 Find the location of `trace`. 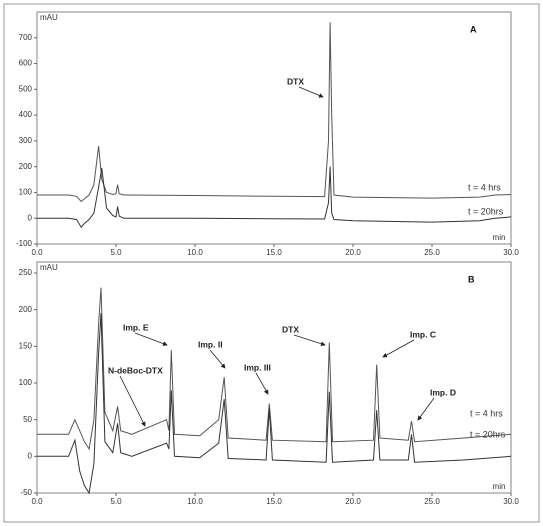

trace is located at coordinates (274, 197).